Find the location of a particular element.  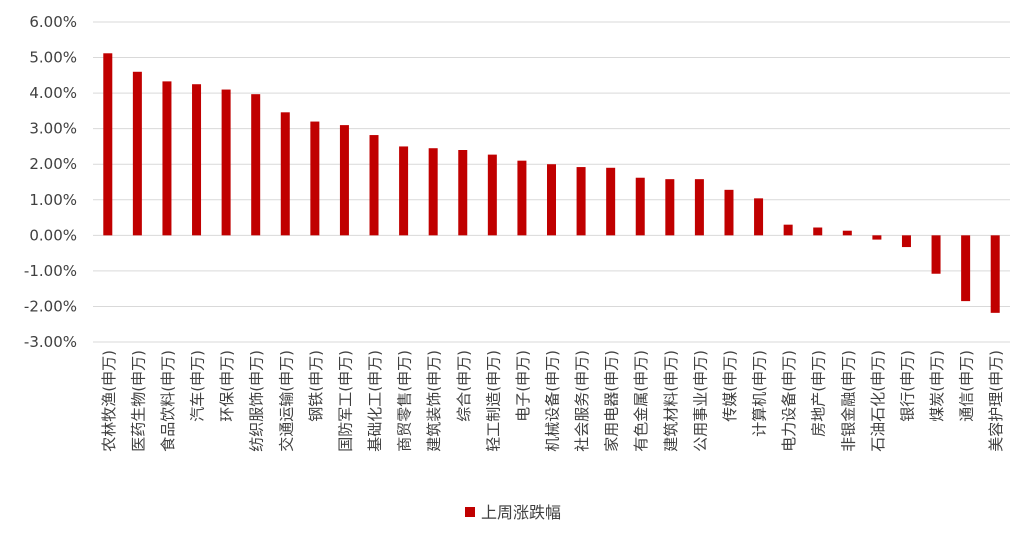

x-category-label: 非银金融(申万) is located at coordinates (848, 401).